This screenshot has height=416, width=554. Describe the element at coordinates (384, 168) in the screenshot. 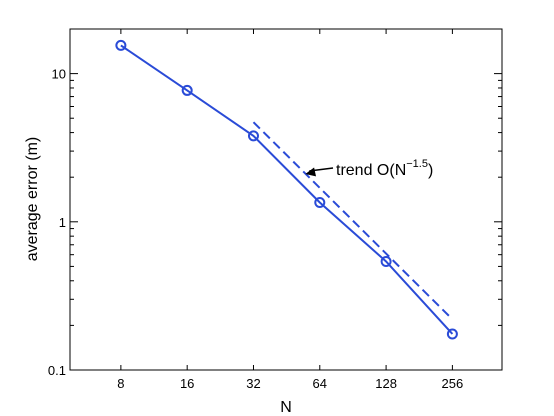

I see `annotation-text: trend O(N−1.5)` at that location.